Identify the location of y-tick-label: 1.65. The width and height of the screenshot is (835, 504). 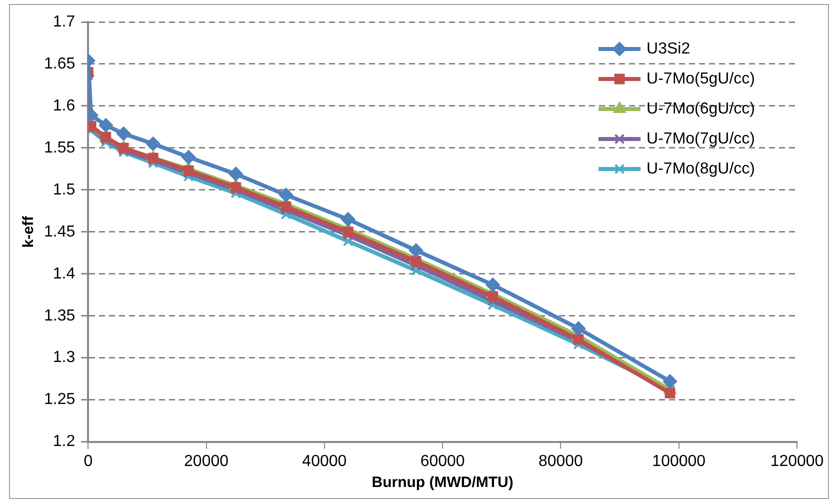
(60, 63).